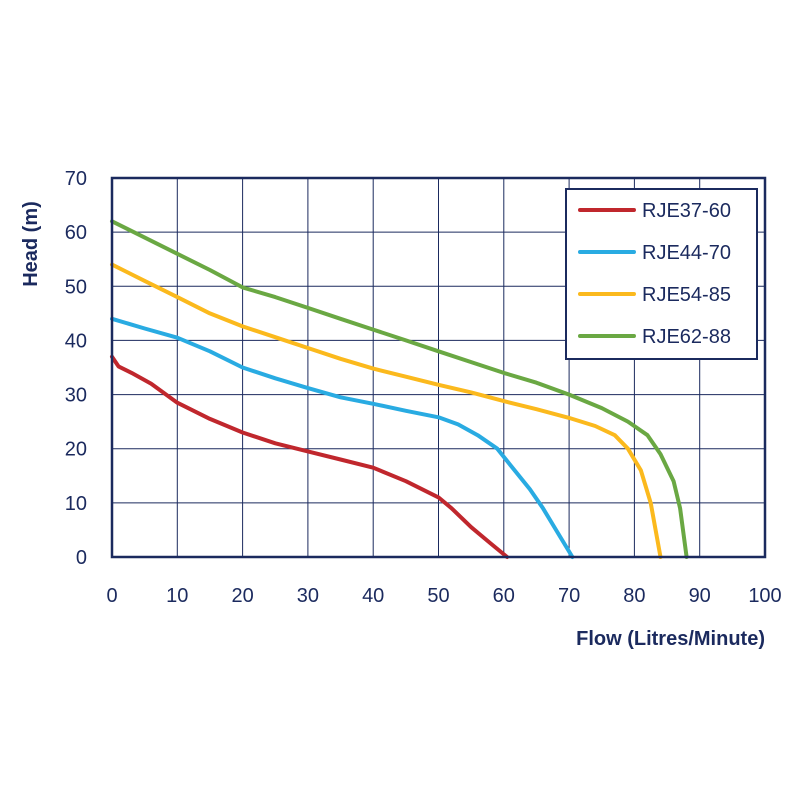  I want to click on x-tick-label: 40, so click(373, 596).